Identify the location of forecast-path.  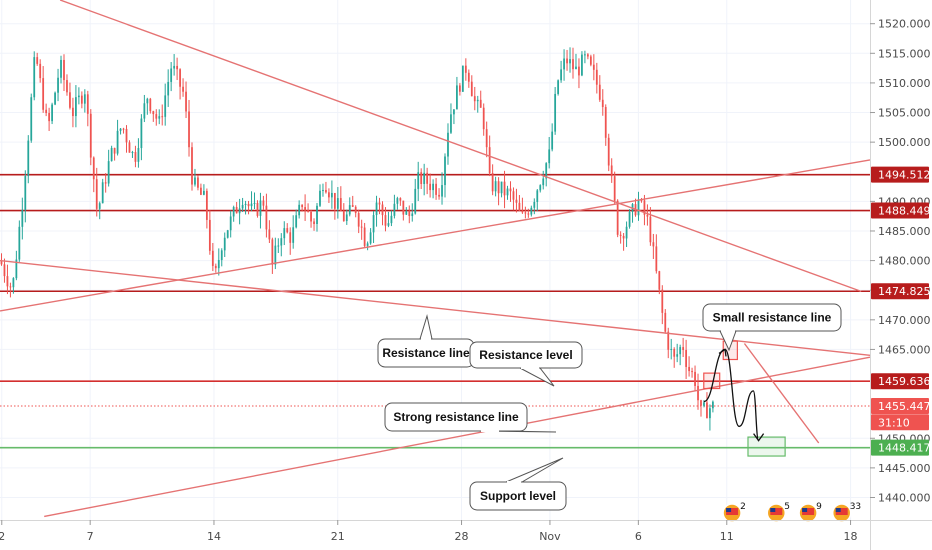
(734, 395).